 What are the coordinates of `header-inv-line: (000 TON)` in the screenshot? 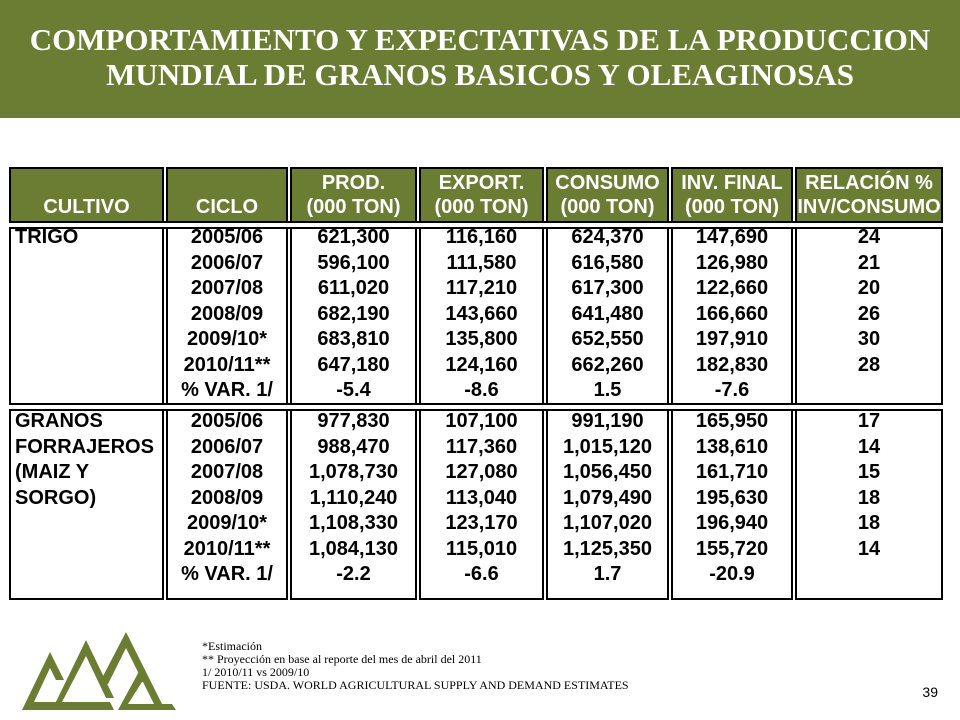 It's located at (732, 207).